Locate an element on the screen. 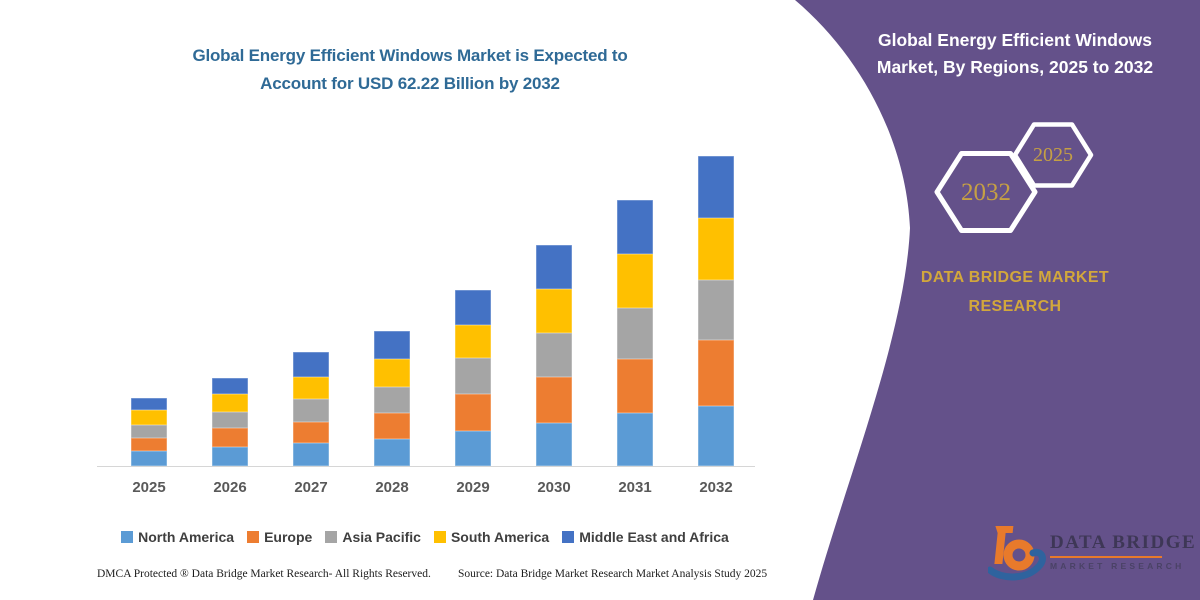 The width and height of the screenshot is (1200, 600). brand-wordmark-line1: DATA BRIDGE MARKET is located at coordinates (1015, 277).